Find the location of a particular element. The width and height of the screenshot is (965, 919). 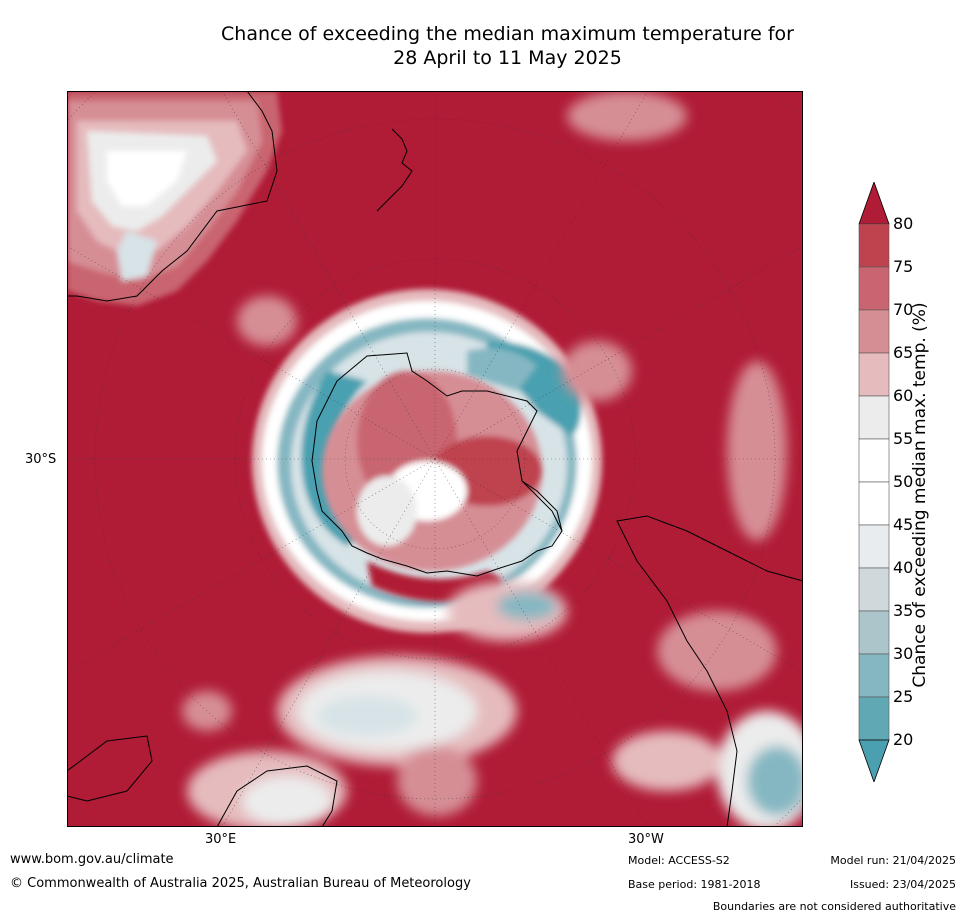

colorbar-tick-label: 55 is located at coordinates (903, 438).